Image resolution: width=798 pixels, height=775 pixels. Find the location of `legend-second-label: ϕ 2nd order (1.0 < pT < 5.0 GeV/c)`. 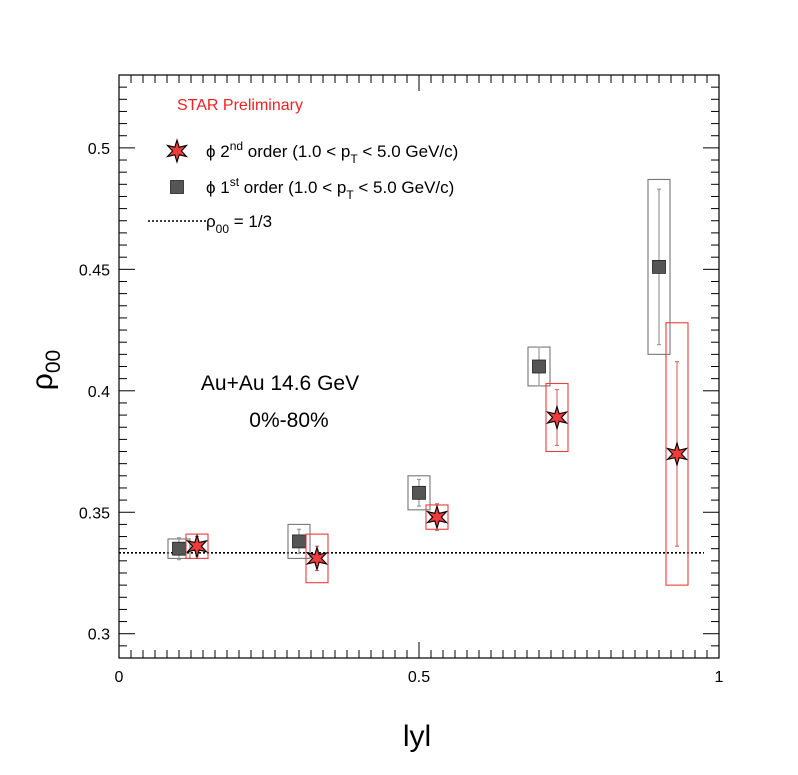

legend-second-label: ϕ 2nd order (1.0 < pT < 5.0 GeV/c) is located at coordinates (332, 152).